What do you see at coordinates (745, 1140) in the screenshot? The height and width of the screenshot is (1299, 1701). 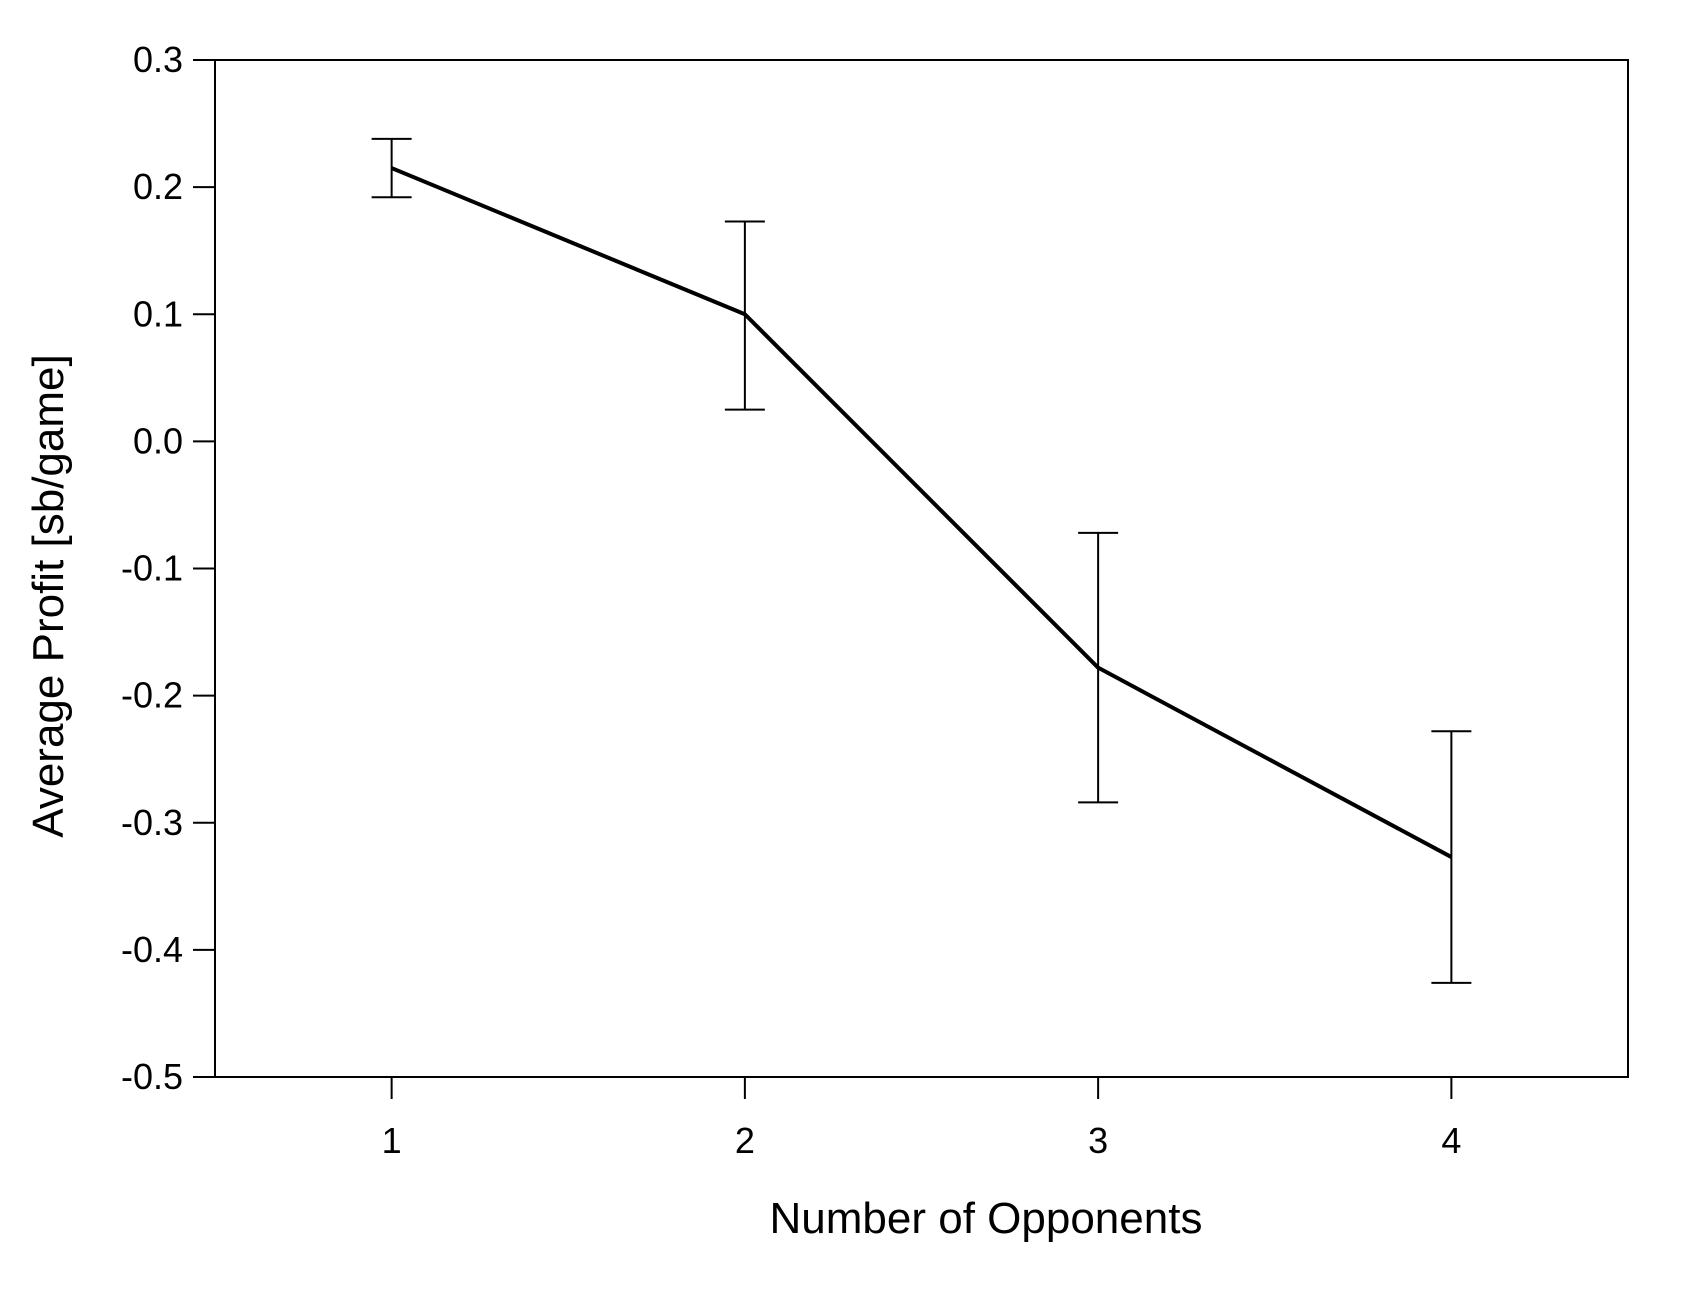 I see `x-tick-label: 2` at bounding box center [745, 1140].